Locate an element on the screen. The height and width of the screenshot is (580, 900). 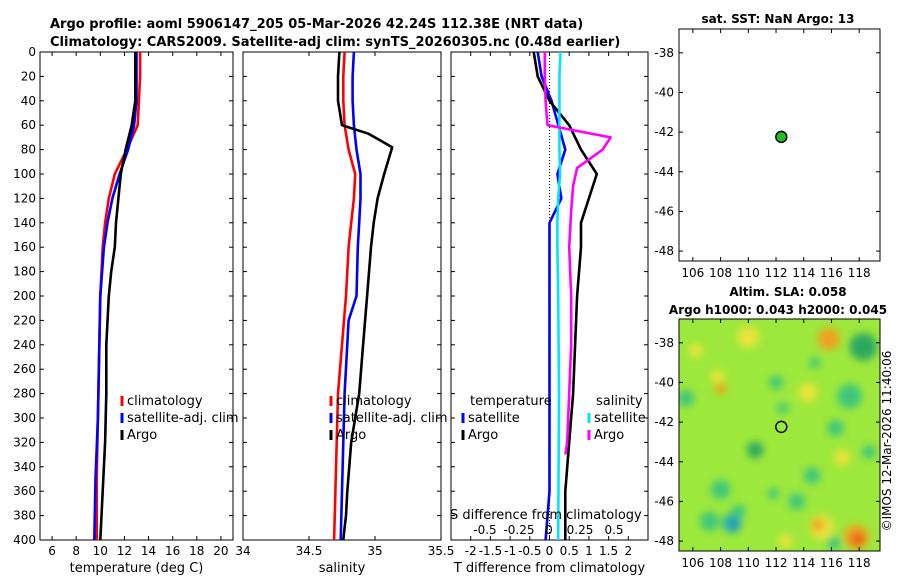
salinity-xtick-label: 35.5 is located at coordinates (441, 551).